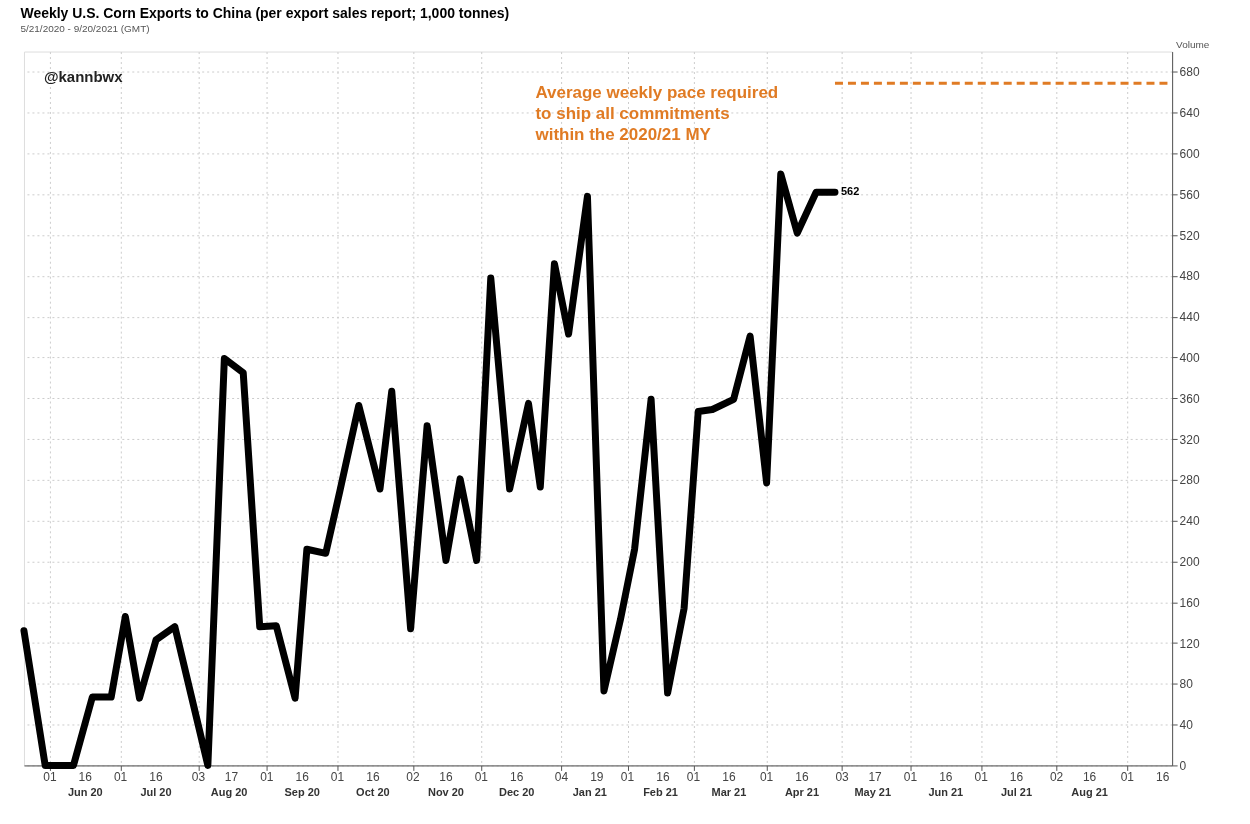  I want to click on y-tick-label: 560, so click(1189, 194).